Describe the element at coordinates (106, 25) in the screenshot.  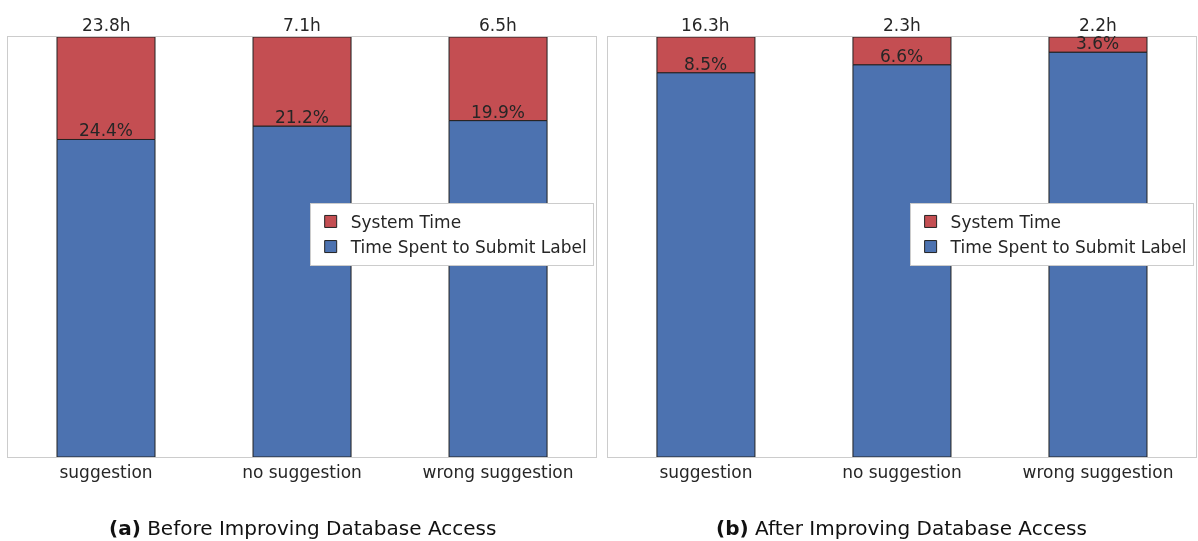
I see `annotation: 23.8h` at that location.